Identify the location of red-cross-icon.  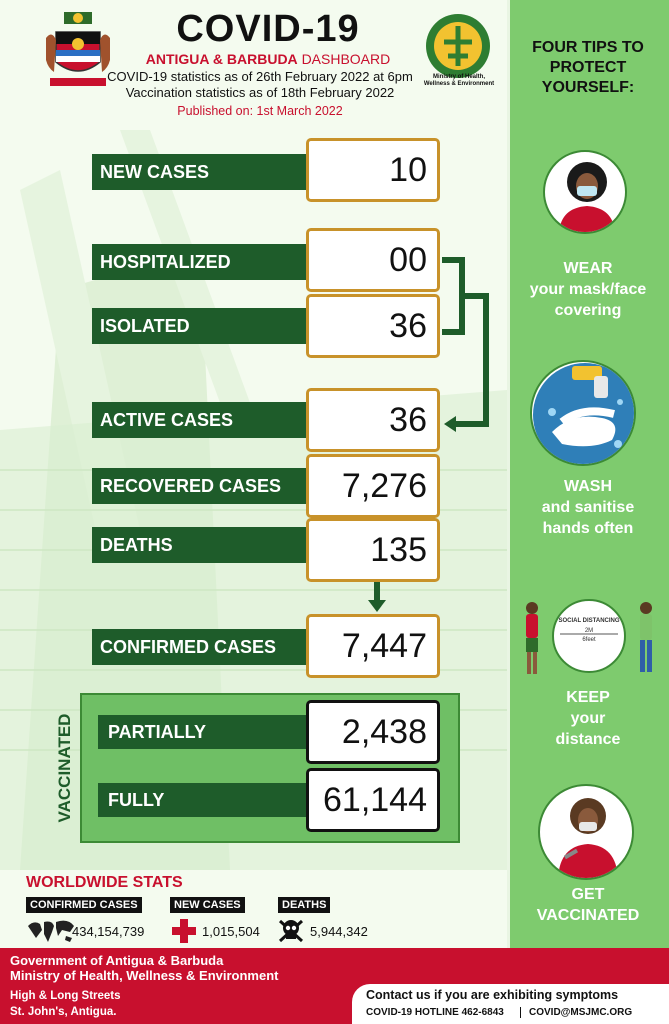
(184, 931).